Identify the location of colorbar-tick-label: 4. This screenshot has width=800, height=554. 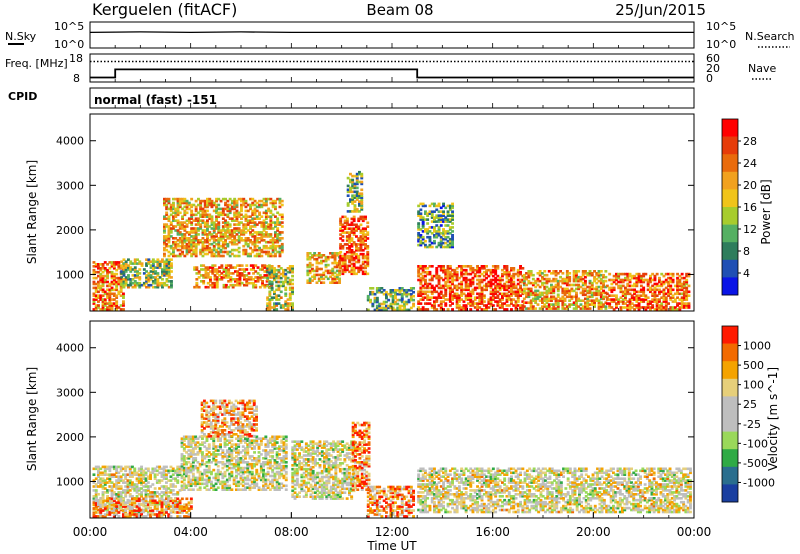
(746, 273).